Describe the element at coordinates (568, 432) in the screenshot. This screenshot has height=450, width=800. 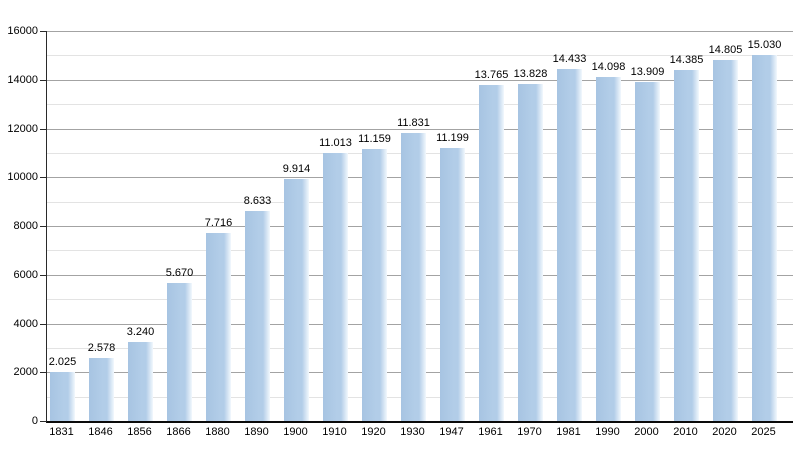
I see `x-tick-label: 1981` at that location.